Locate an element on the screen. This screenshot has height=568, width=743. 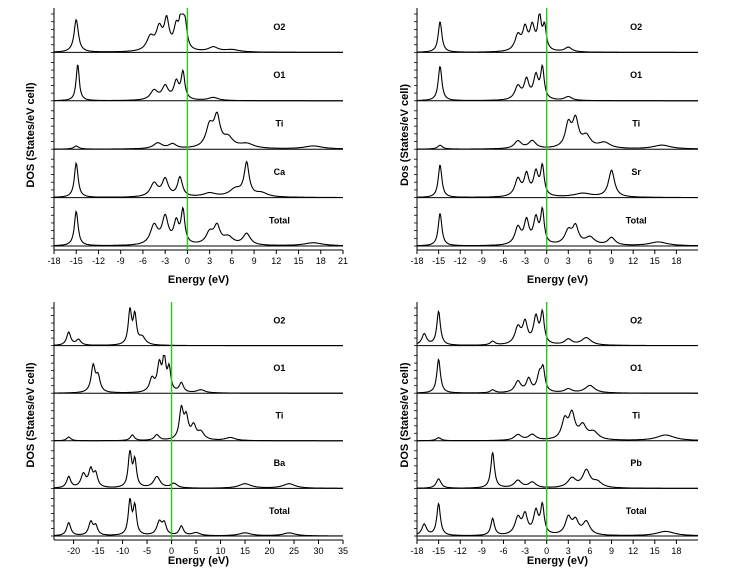
series-label: Ba is located at coordinates (280, 463).